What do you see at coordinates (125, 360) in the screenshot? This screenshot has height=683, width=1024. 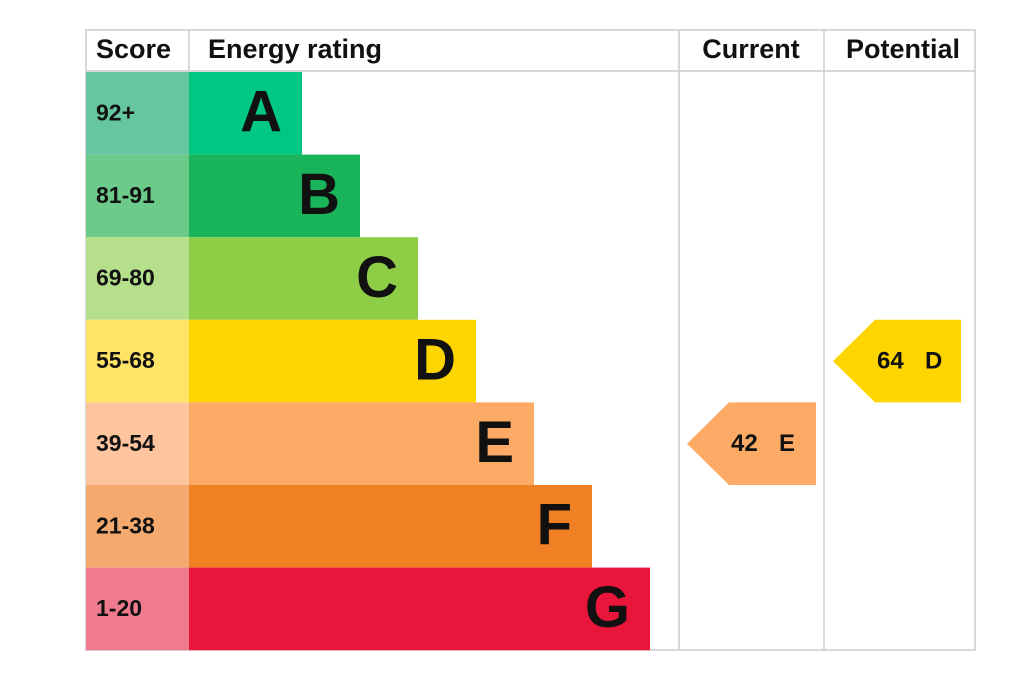 I see `score-range: 55-68` at bounding box center [125, 360].